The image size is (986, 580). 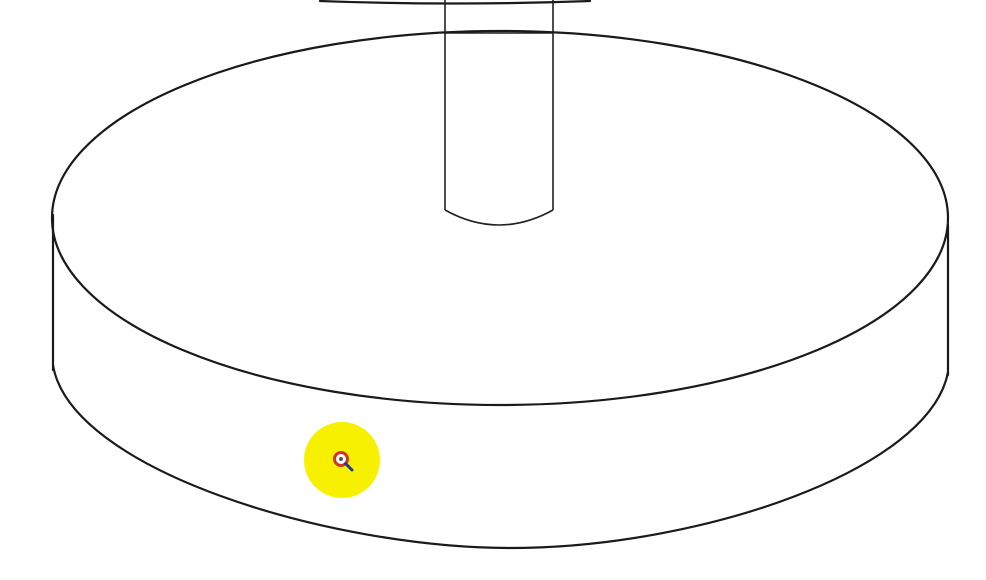 What do you see at coordinates (455, 2) in the screenshot?
I see `top-flange-edge` at bounding box center [455, 2].